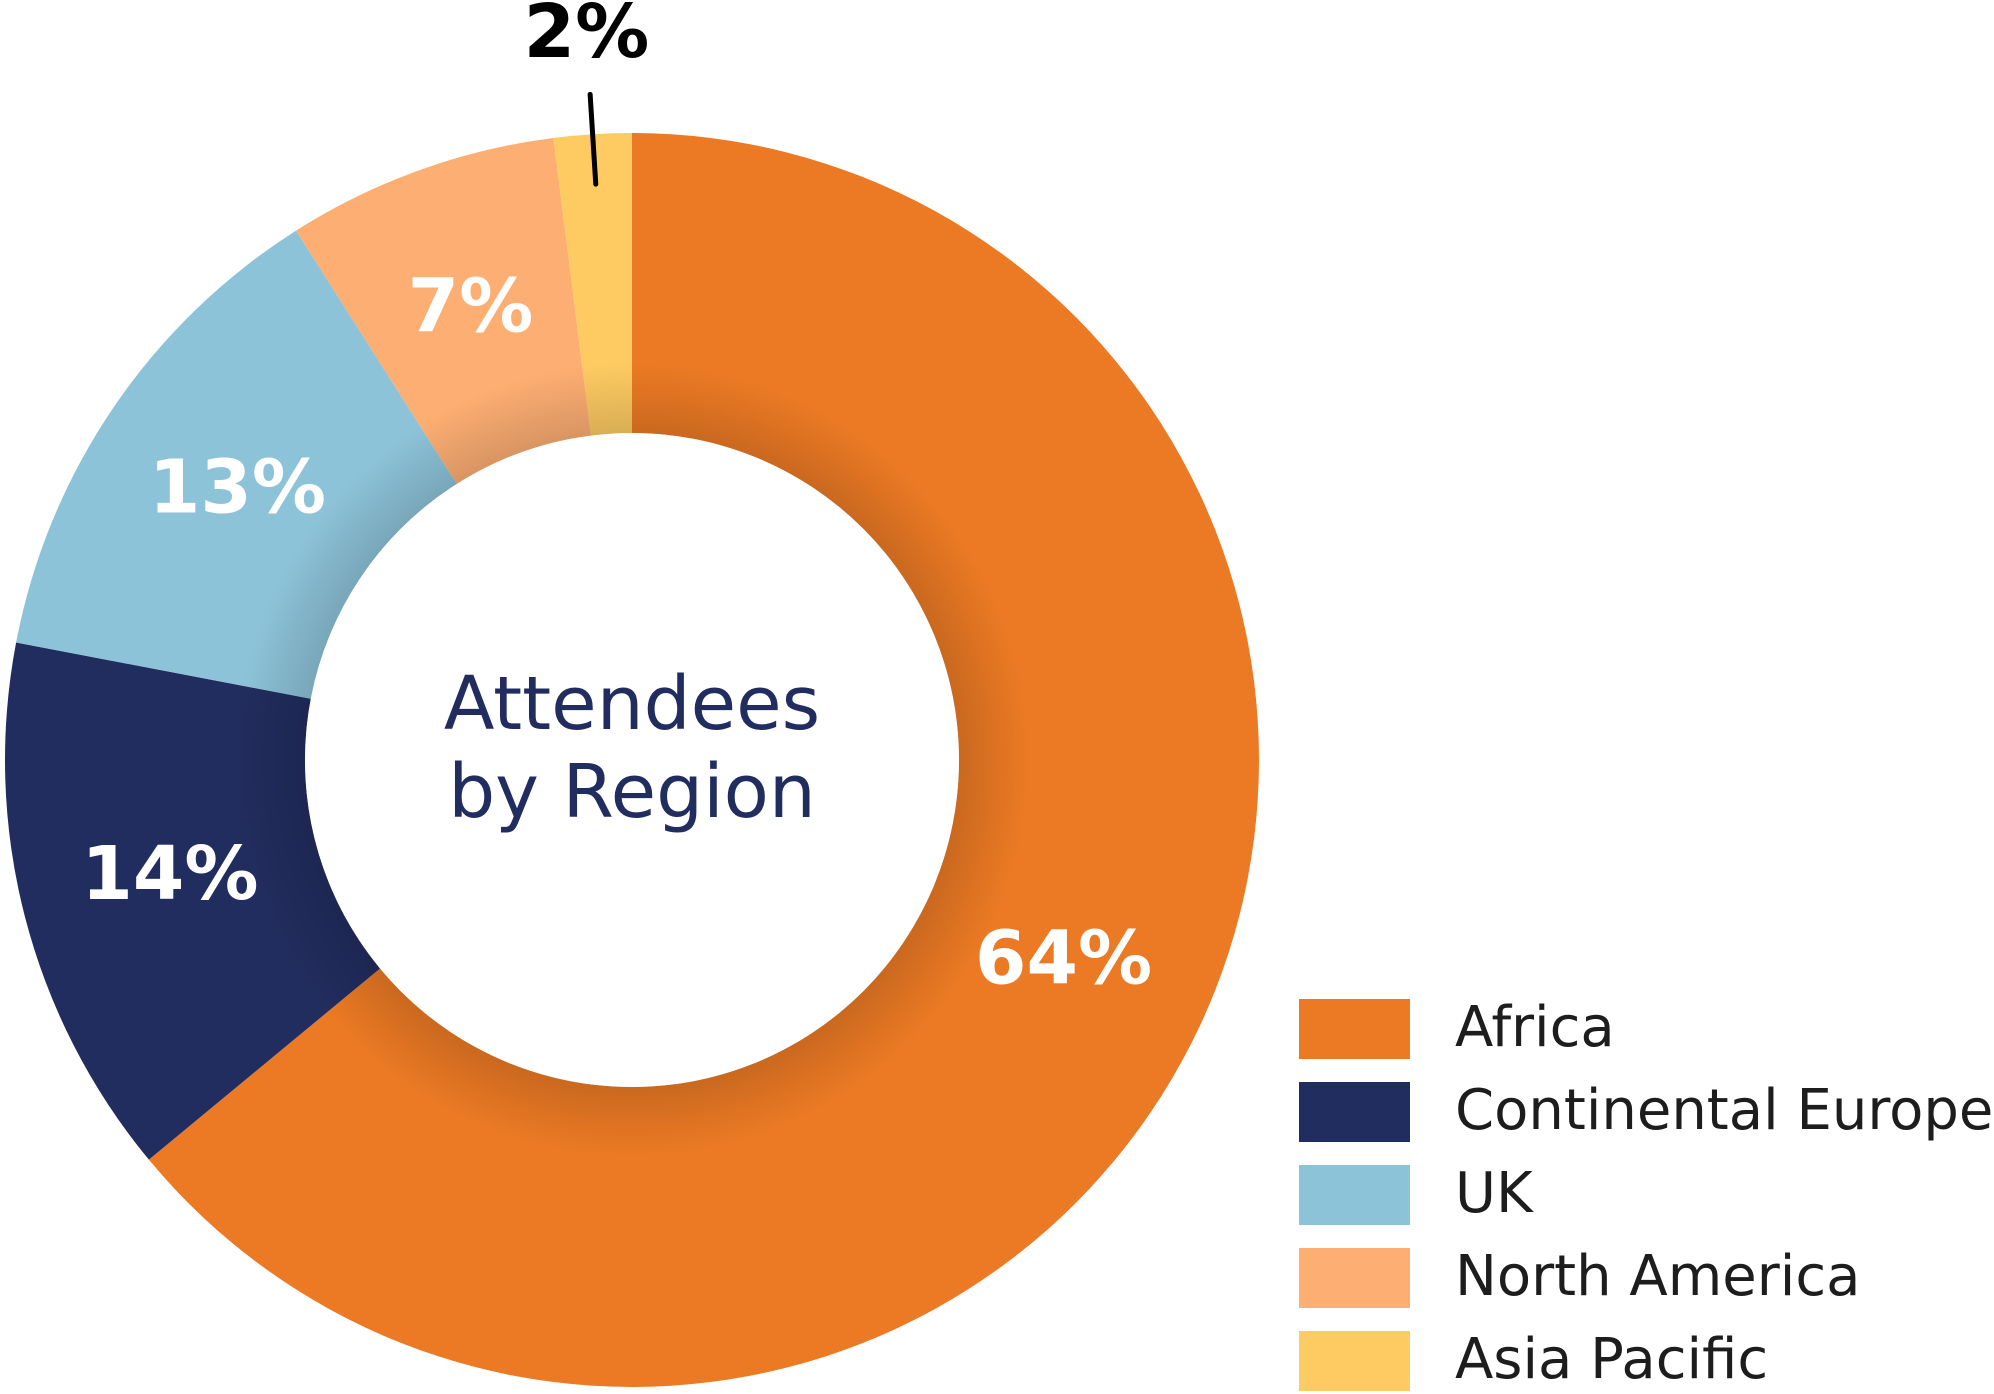 This screenshot has width=1994, height=1394. I want to click on legend-label: Asia Pacific, so click(1611, 1359).